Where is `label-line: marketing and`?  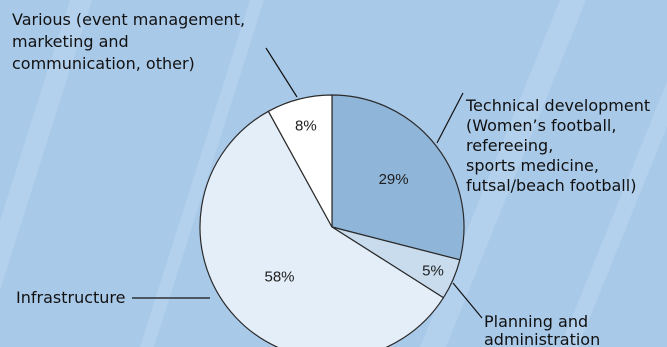 label-line: marketing and is located at coordinates (70, 41).